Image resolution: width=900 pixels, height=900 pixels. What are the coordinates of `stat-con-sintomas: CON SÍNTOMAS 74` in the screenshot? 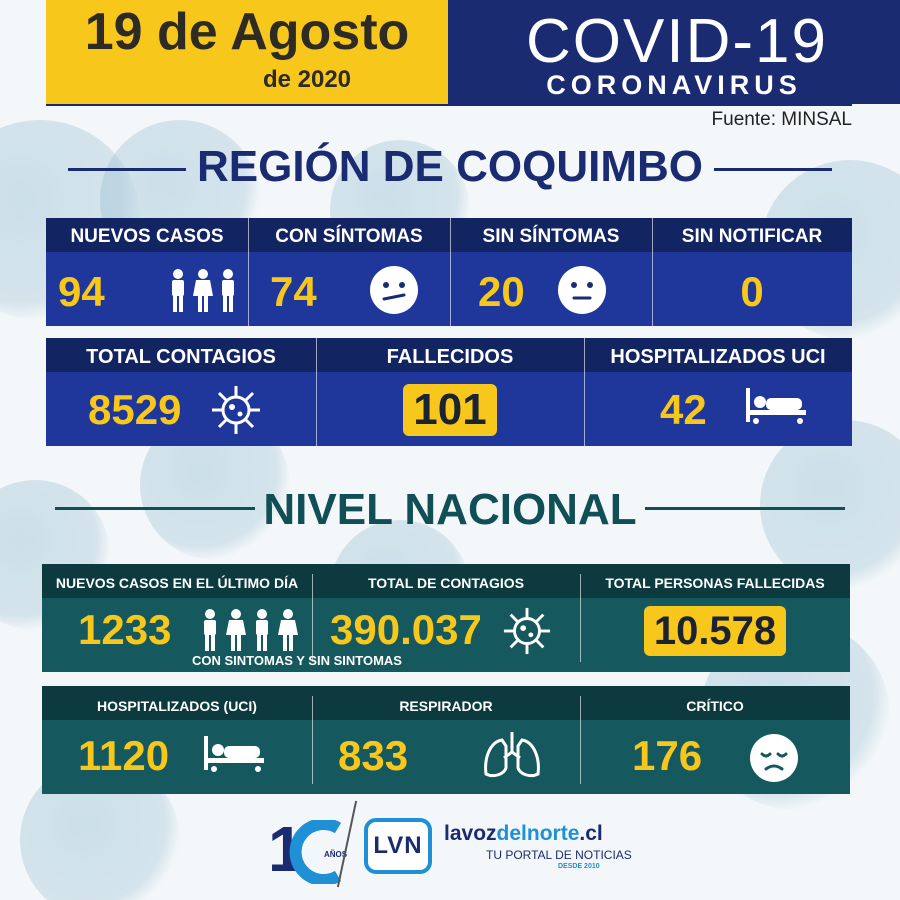 It's located at (349, 272).